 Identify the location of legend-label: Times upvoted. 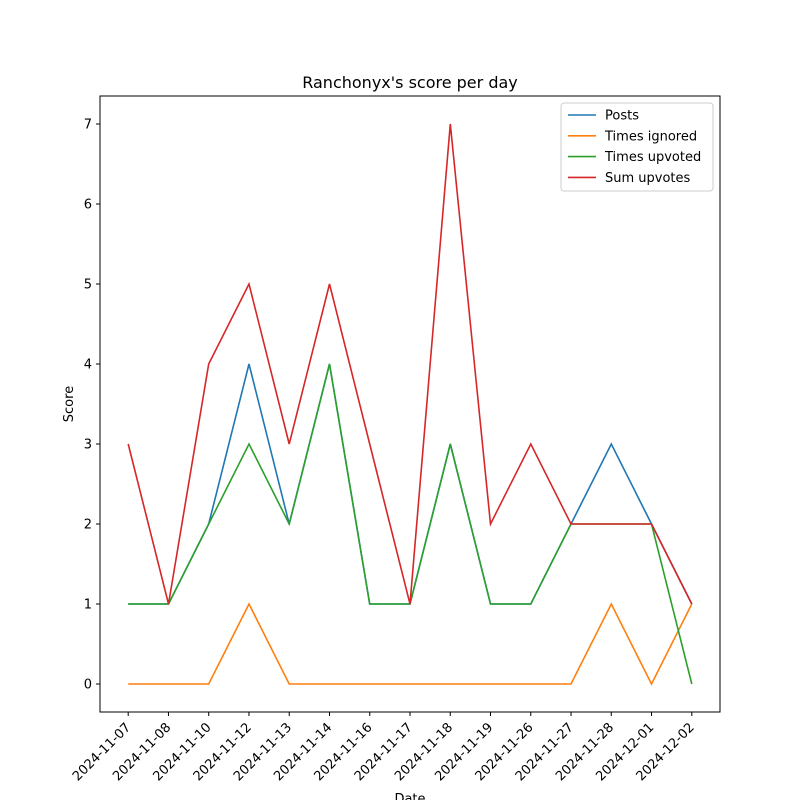
(652, 157).